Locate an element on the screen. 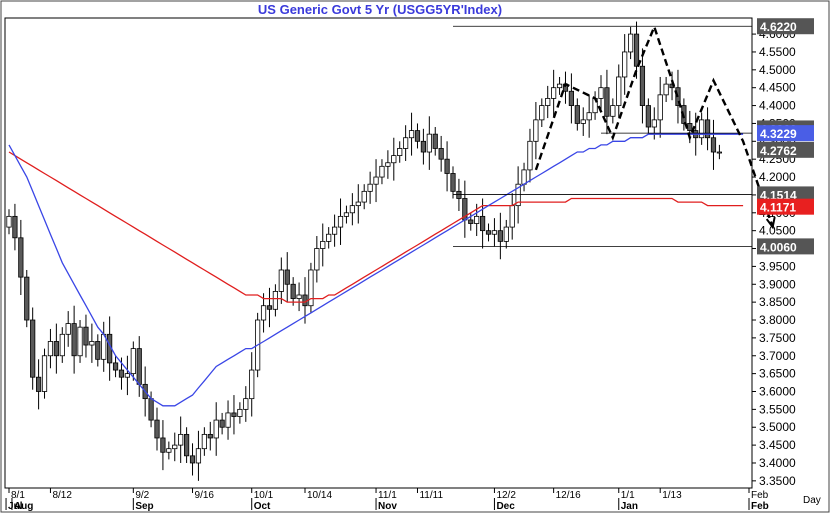 The image size is (830, 513). y-tick-label: 4.5000 is located at coordinates (777, 70).